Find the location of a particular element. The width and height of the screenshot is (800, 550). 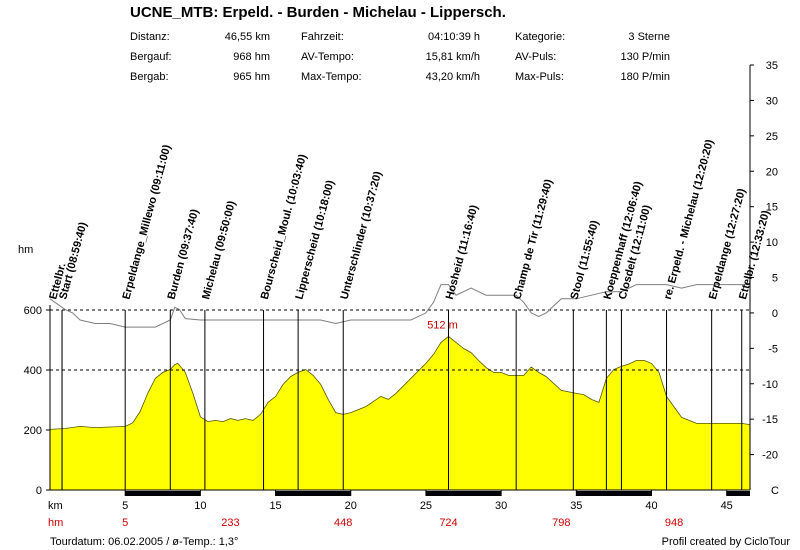

temperature-line is located at coordinates (399, 306).